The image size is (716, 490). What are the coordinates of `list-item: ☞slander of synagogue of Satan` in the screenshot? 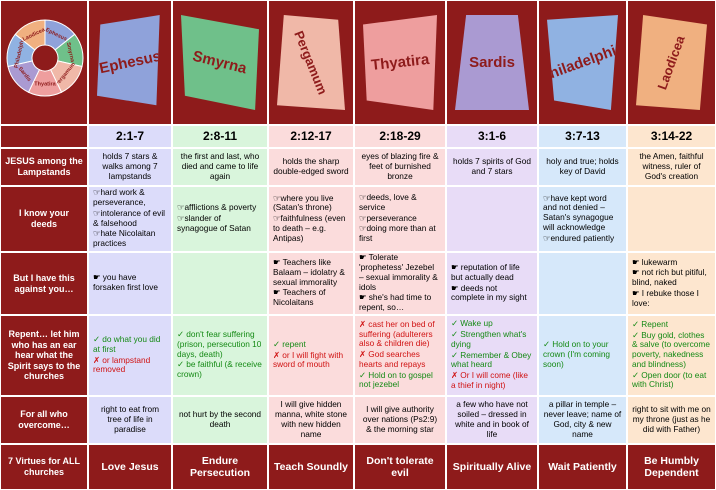 It's located at (214, 223).